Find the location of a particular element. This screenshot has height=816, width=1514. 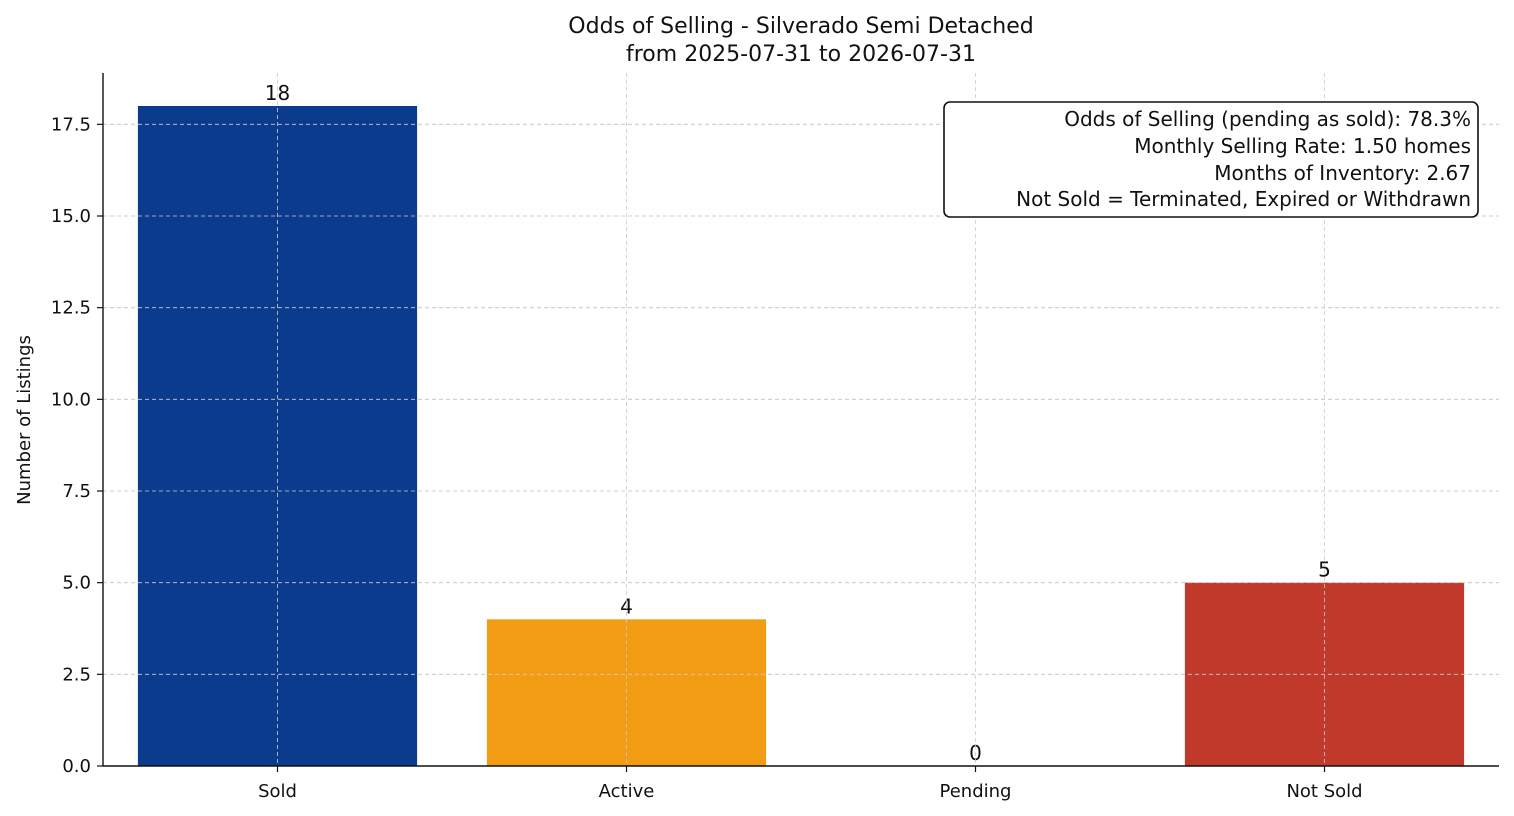

y-tick-label-2: 5.0 is located at coordinates (76, 583).